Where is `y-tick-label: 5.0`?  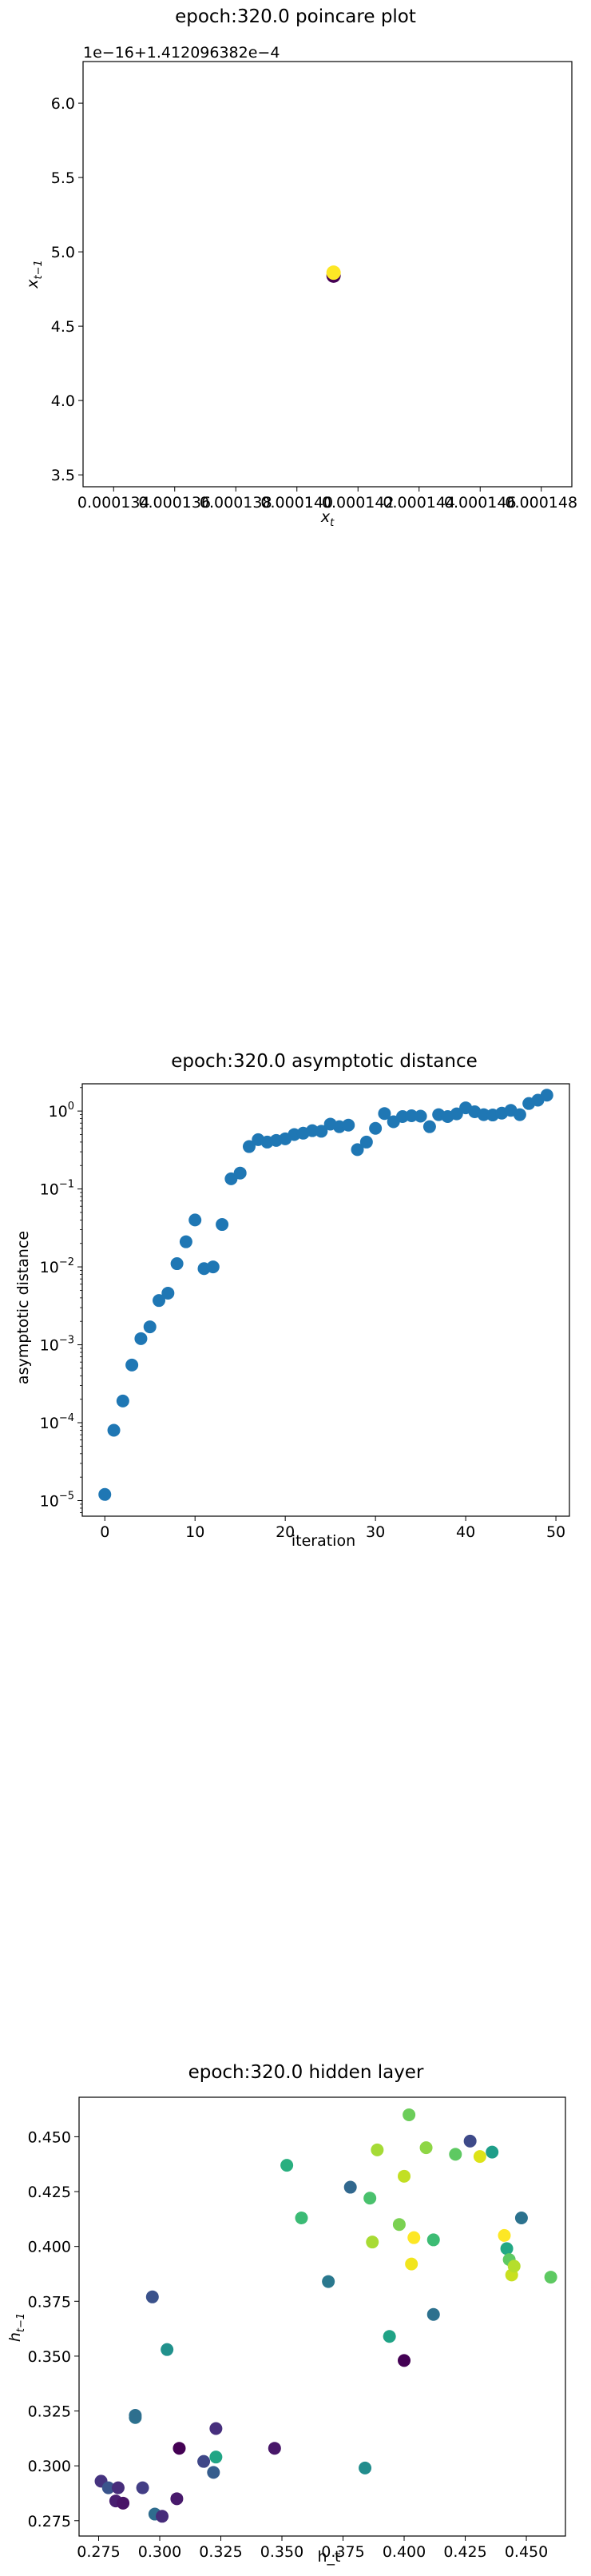 y-tick-label: 5.0 is located at coordinates (63, 253).